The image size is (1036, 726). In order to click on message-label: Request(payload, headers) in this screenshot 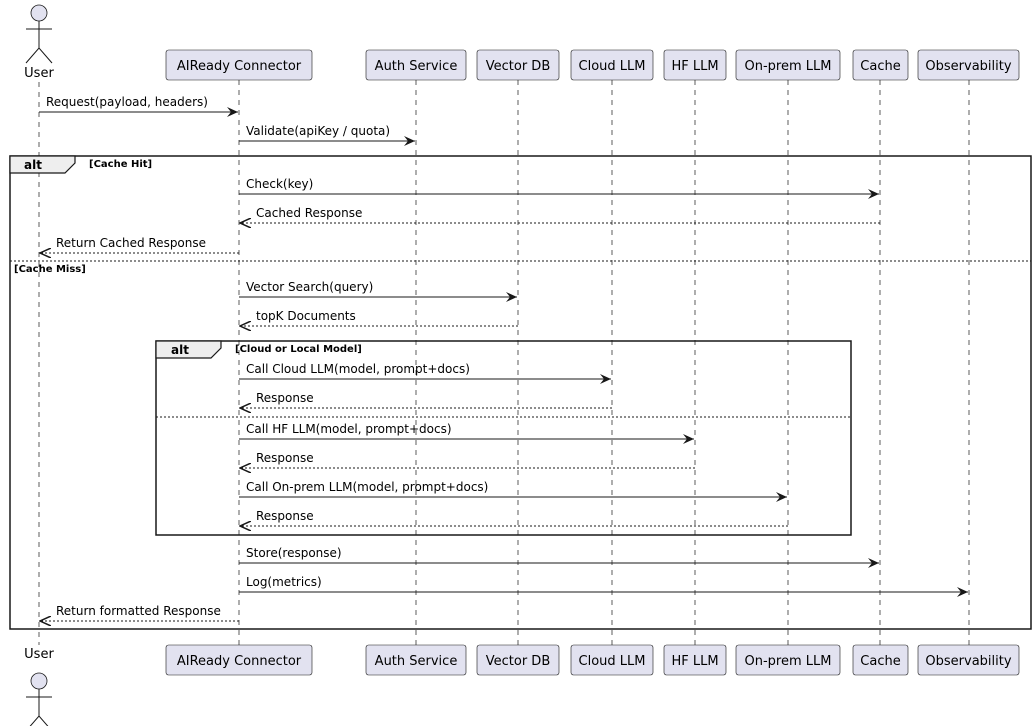, I will do `click(127, 102)`.